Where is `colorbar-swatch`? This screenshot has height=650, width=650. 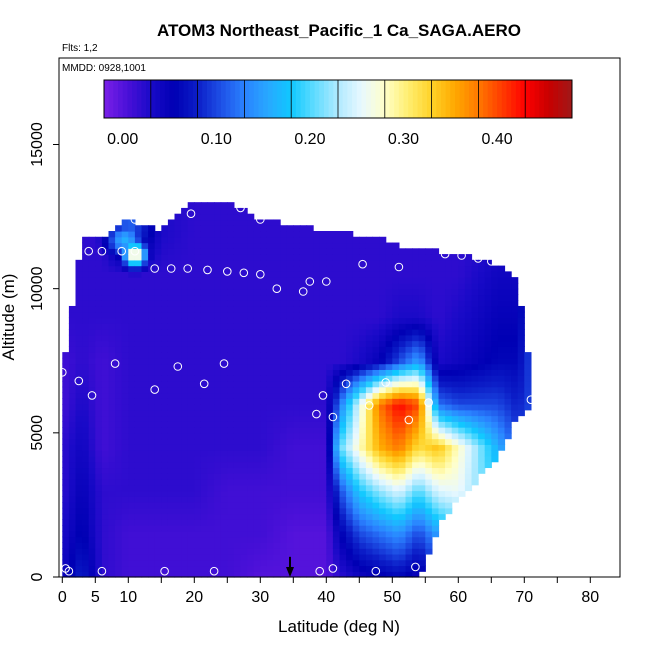
colorbar-swatch is located at coordinates (266, 99).